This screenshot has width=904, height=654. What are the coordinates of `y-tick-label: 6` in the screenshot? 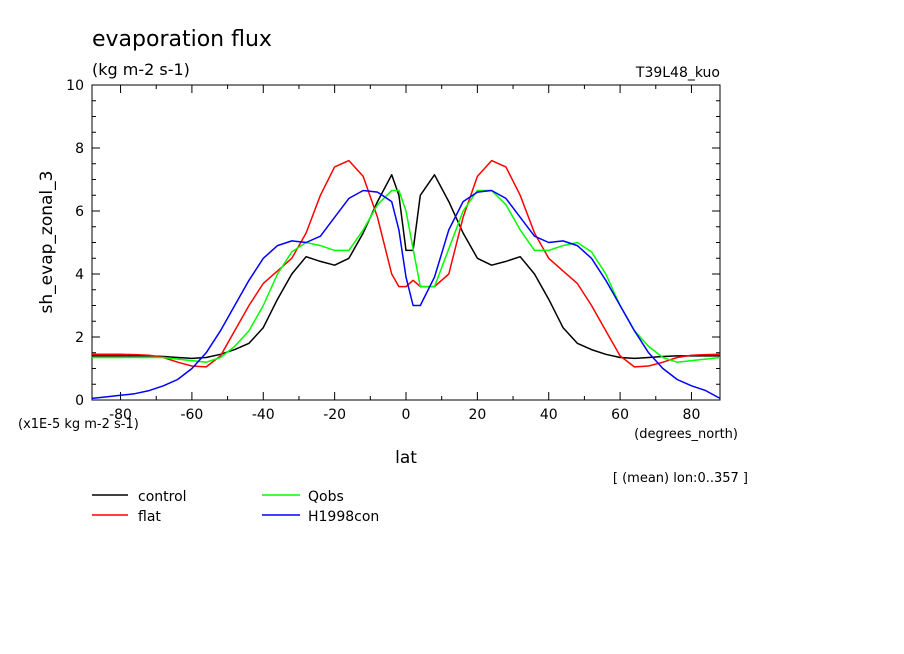 It's located at (79, 212).